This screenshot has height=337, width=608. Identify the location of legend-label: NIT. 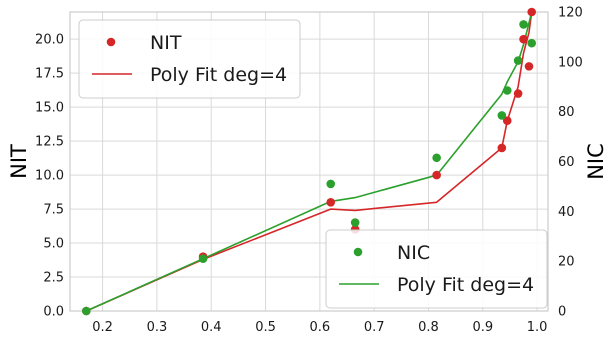
(166, 43).